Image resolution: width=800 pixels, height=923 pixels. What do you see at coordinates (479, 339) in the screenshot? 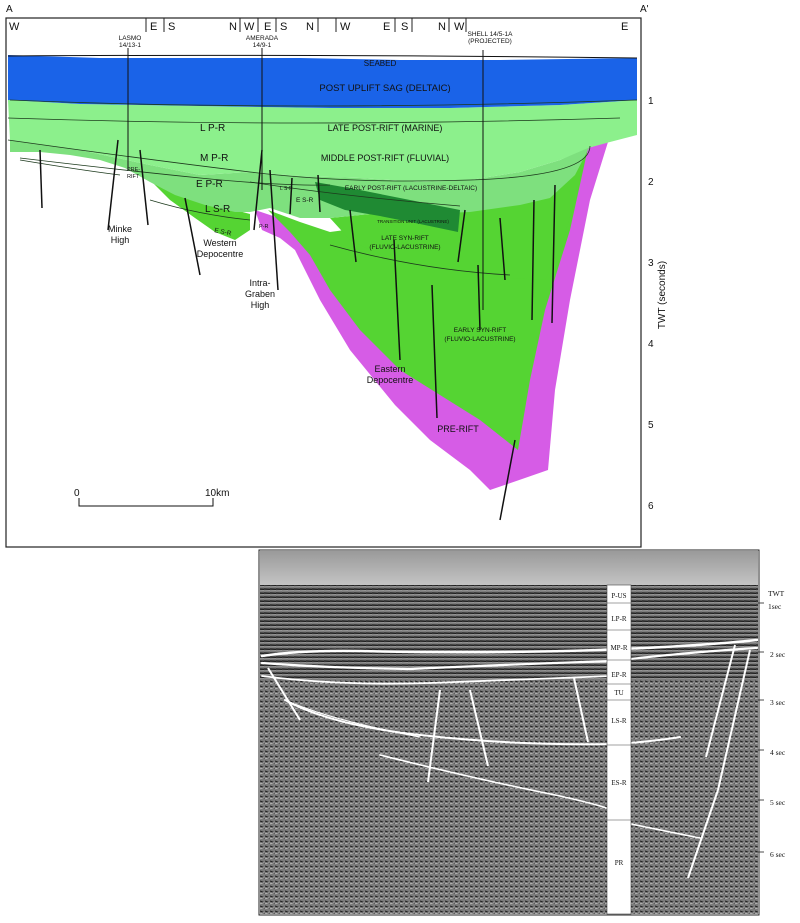
I see `early-syn-rift-label-2: (FLUVIO-LACUSTRINE)` at bounding box center [479, 339].